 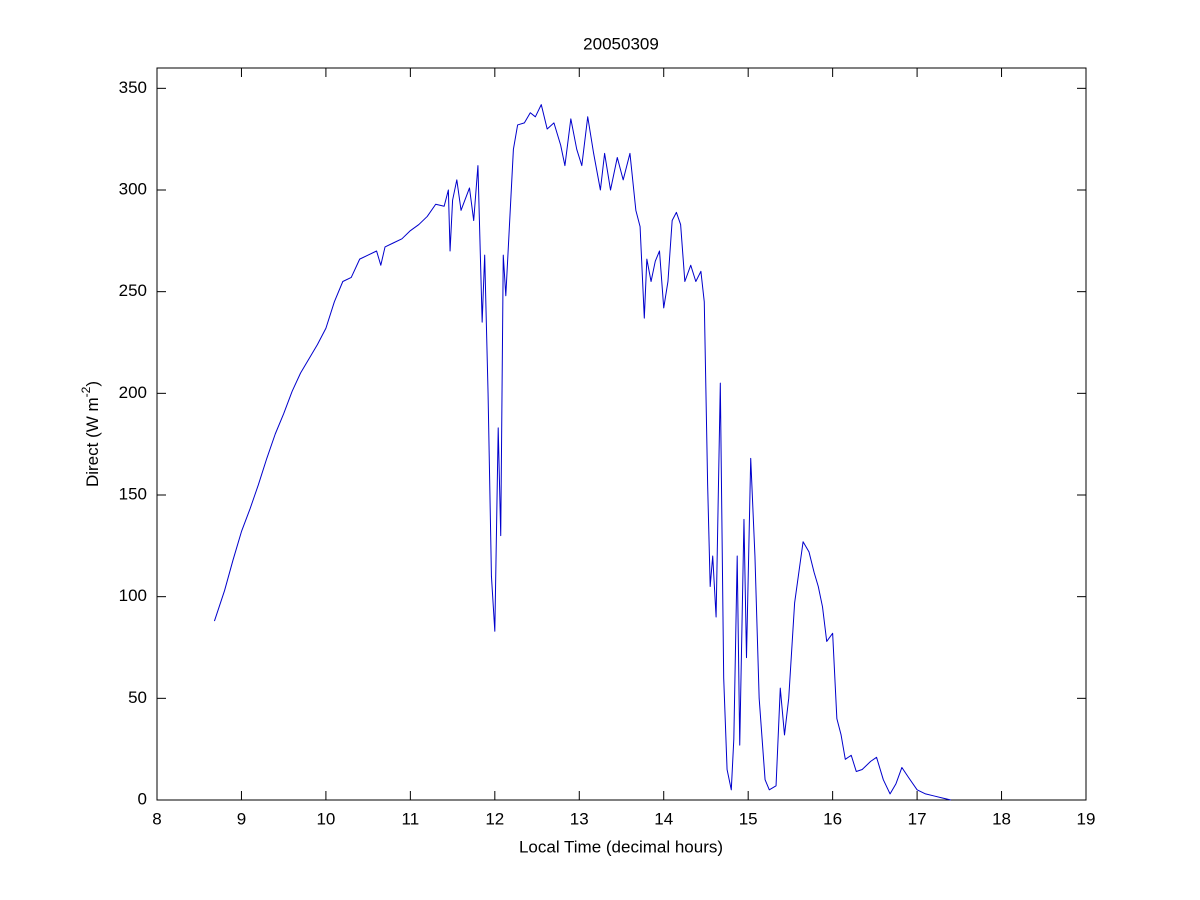 I want to click on x-tick-label: 10, so click(x=325, y=818).